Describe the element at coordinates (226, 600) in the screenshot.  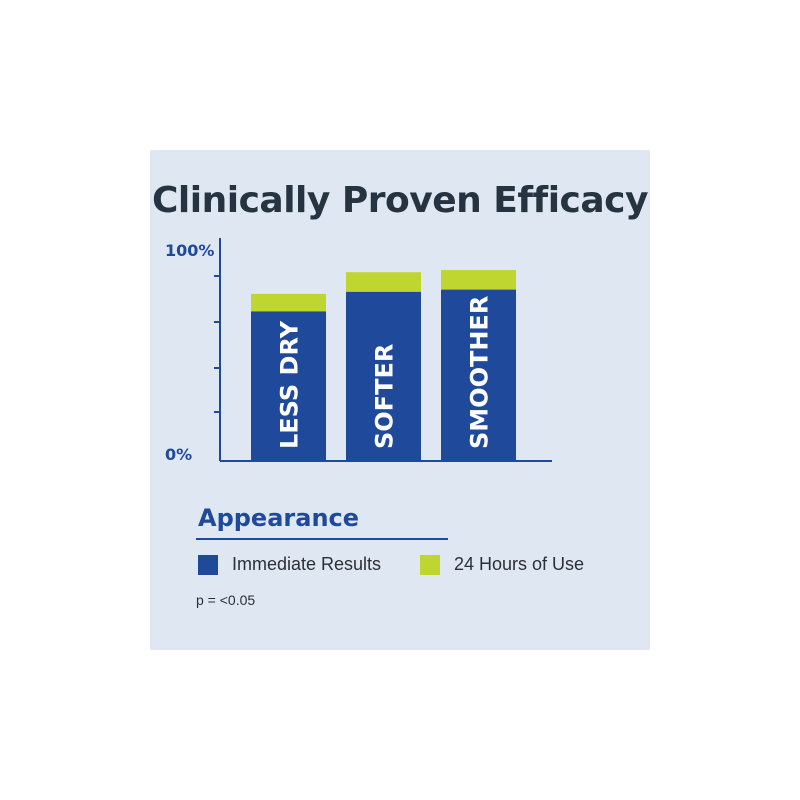
I see `p-value-note: p = <0.05` at that location.